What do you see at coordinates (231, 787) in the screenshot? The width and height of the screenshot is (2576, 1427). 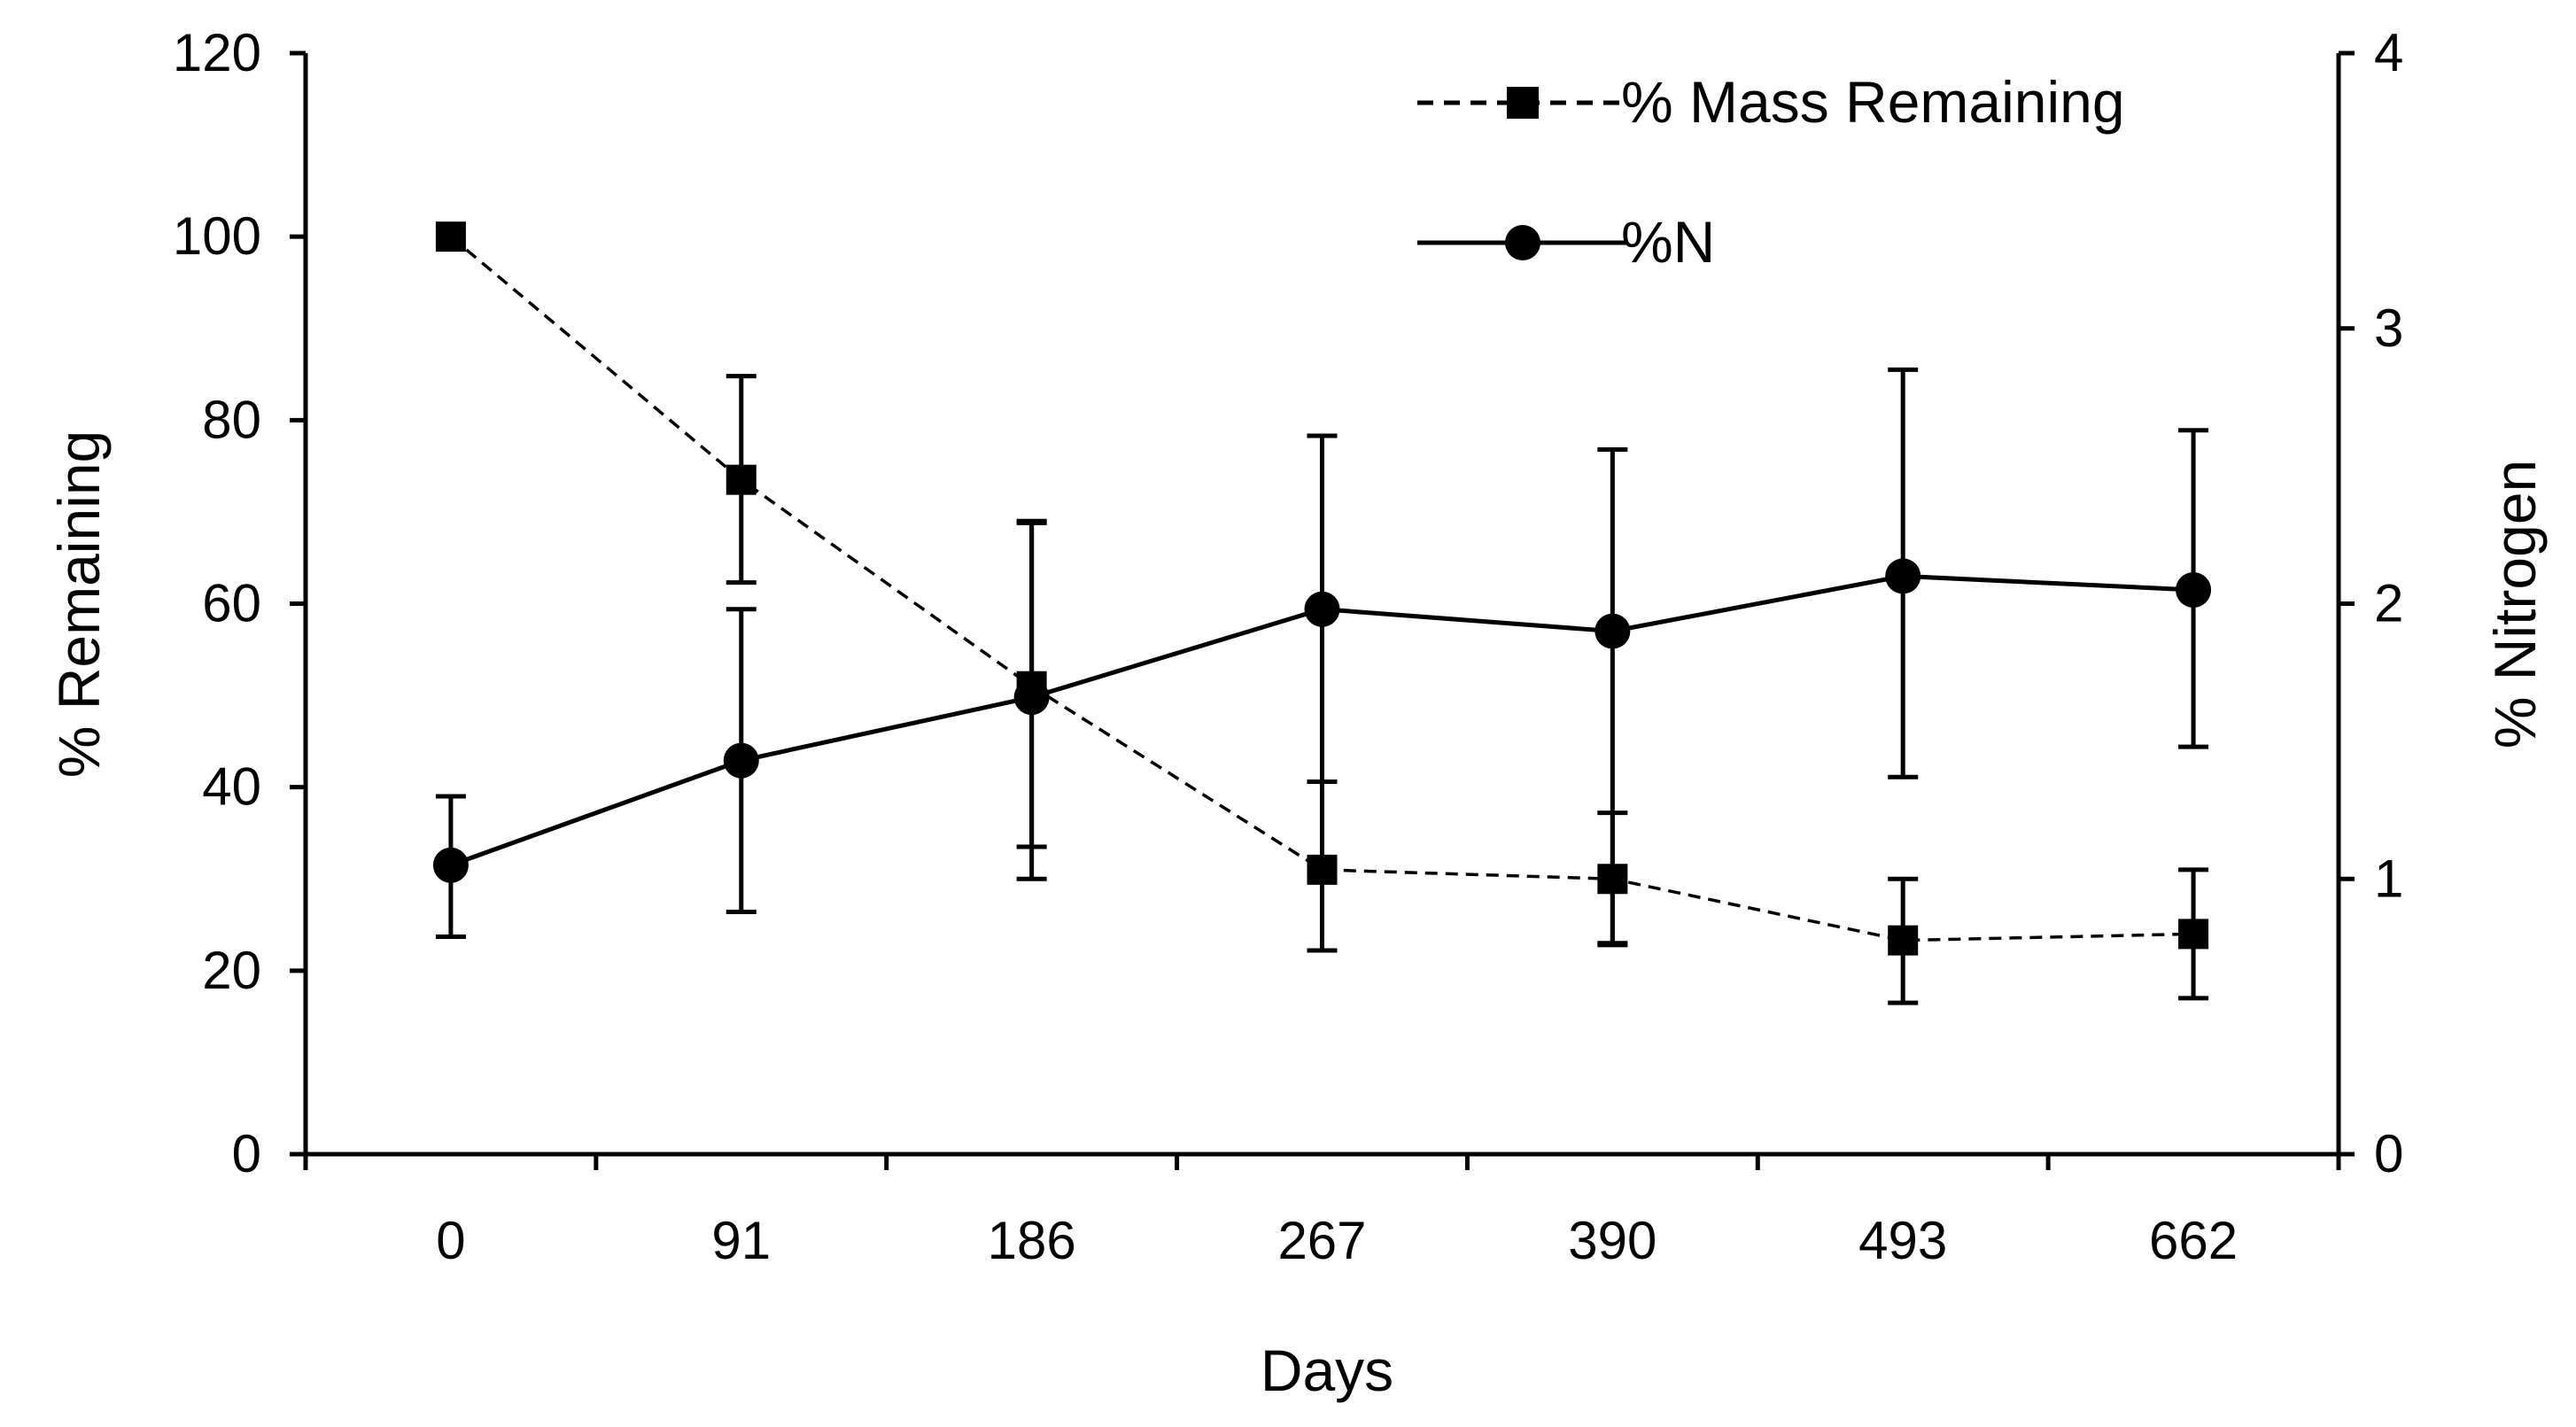 I see `y-tick-label: 40` at bounding box center [231, 787].